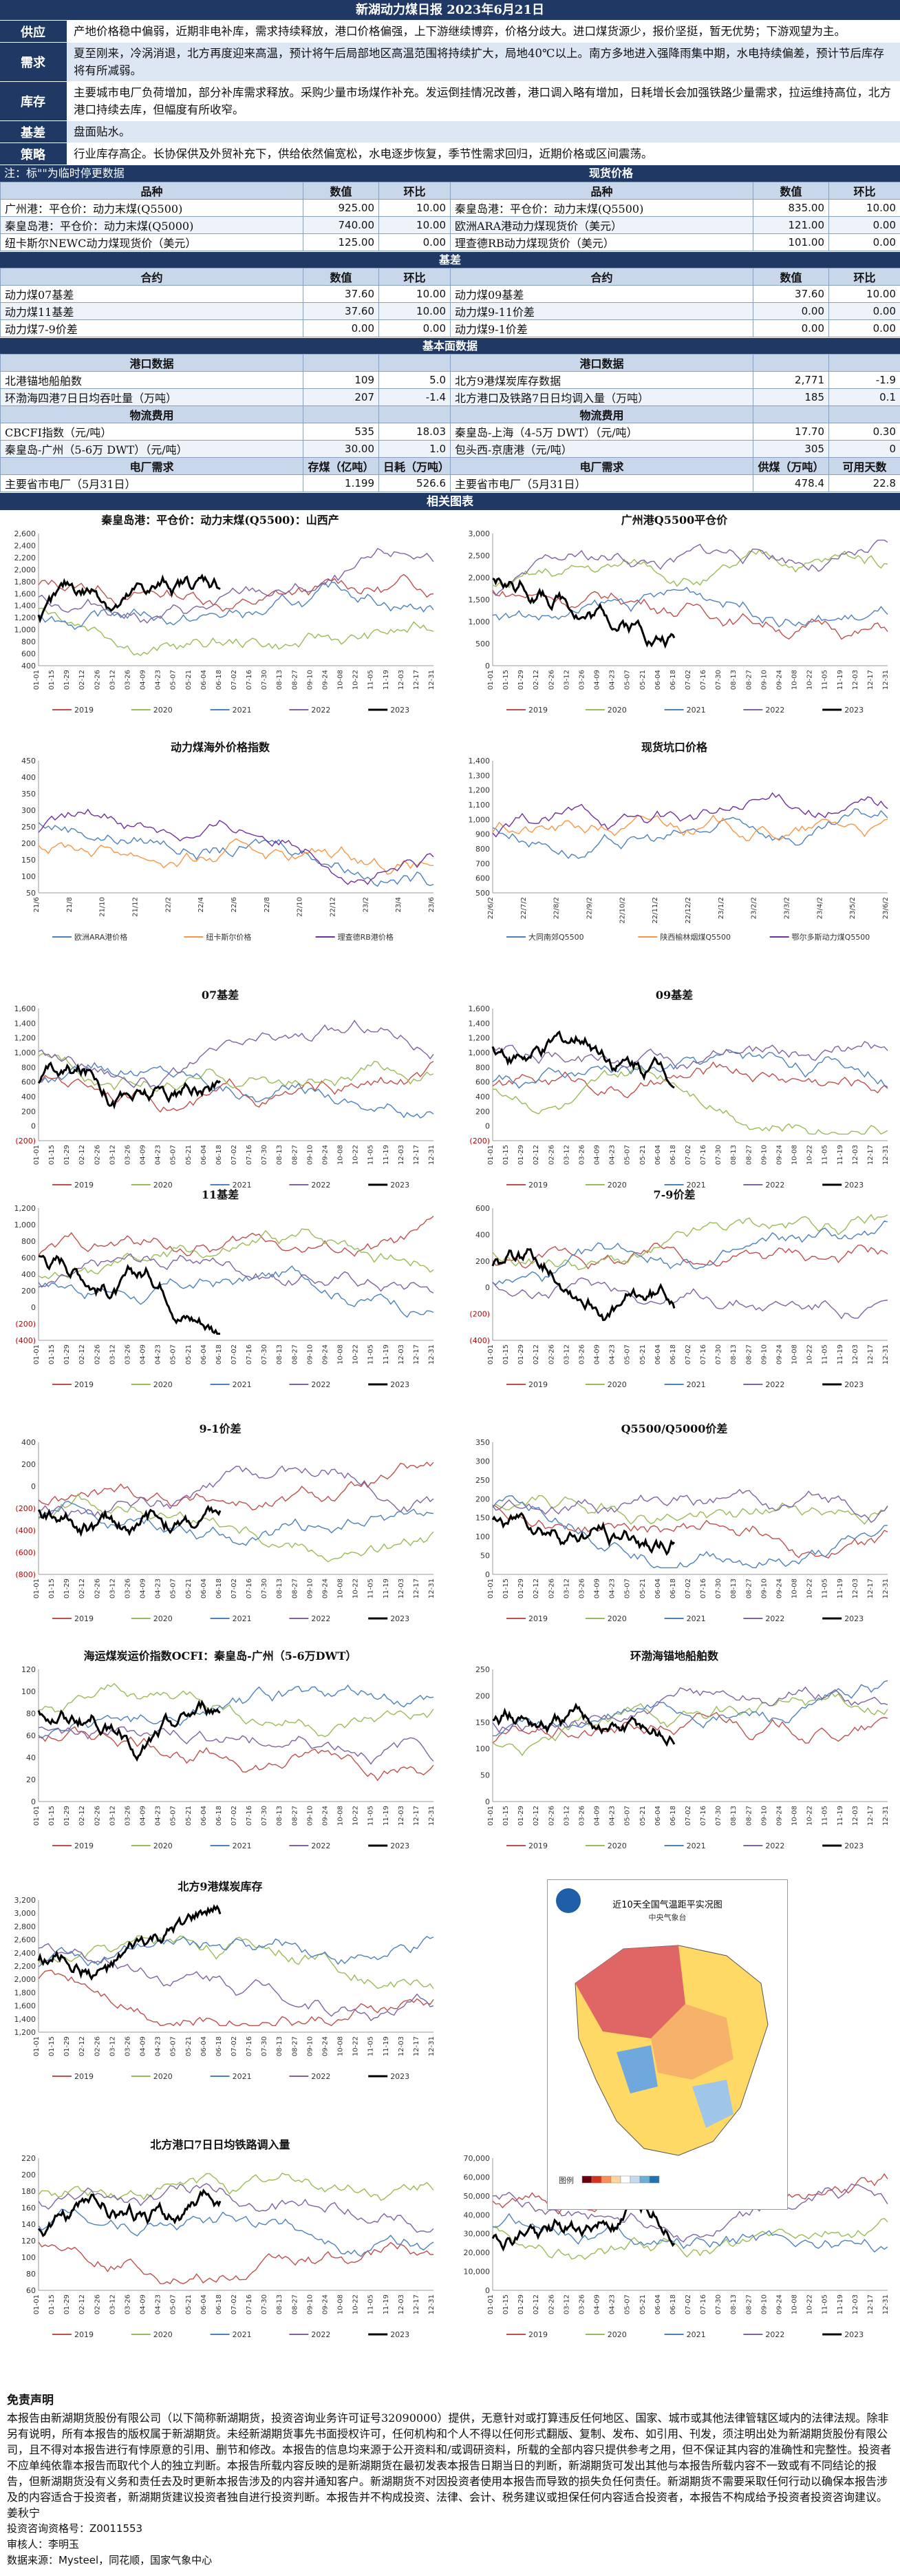  Describe the element at coordinates (810, 1816) in the screenshot. I see `x-tick-label: 10-22` at that location.